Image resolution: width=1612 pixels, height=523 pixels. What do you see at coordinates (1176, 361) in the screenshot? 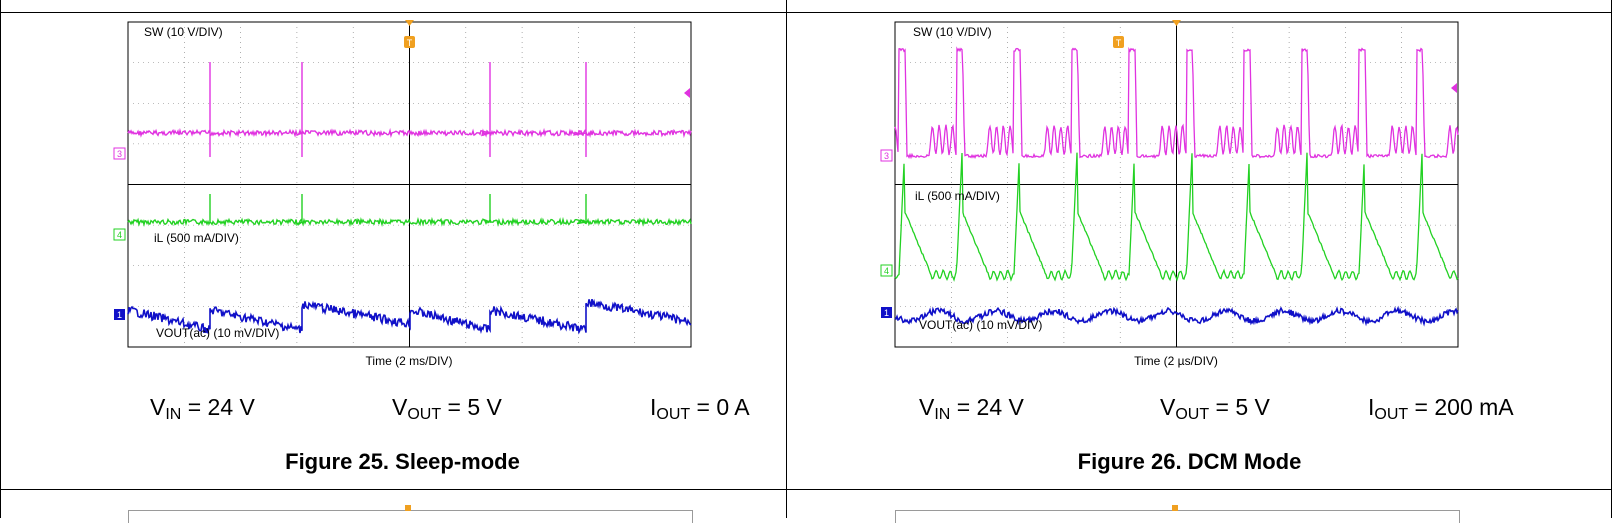
I see `time-axis-label: Time (2 µs/DIV)` at bounding box center [1176, 361].